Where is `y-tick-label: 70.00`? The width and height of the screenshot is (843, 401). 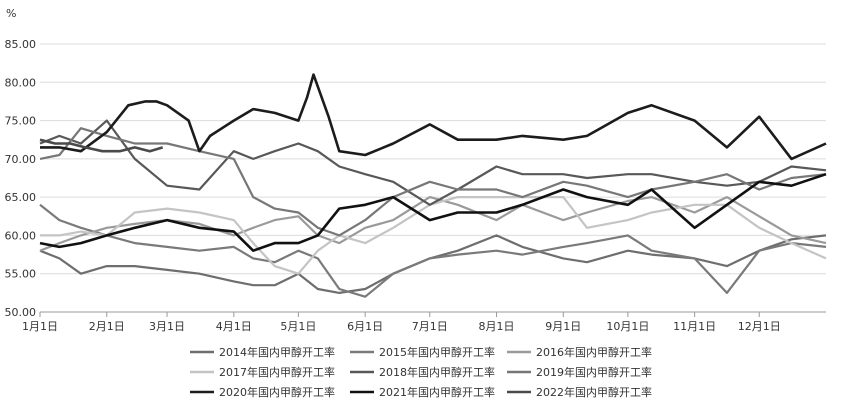
y-tick-label: 70.00 is located at coordinates (21, 159).